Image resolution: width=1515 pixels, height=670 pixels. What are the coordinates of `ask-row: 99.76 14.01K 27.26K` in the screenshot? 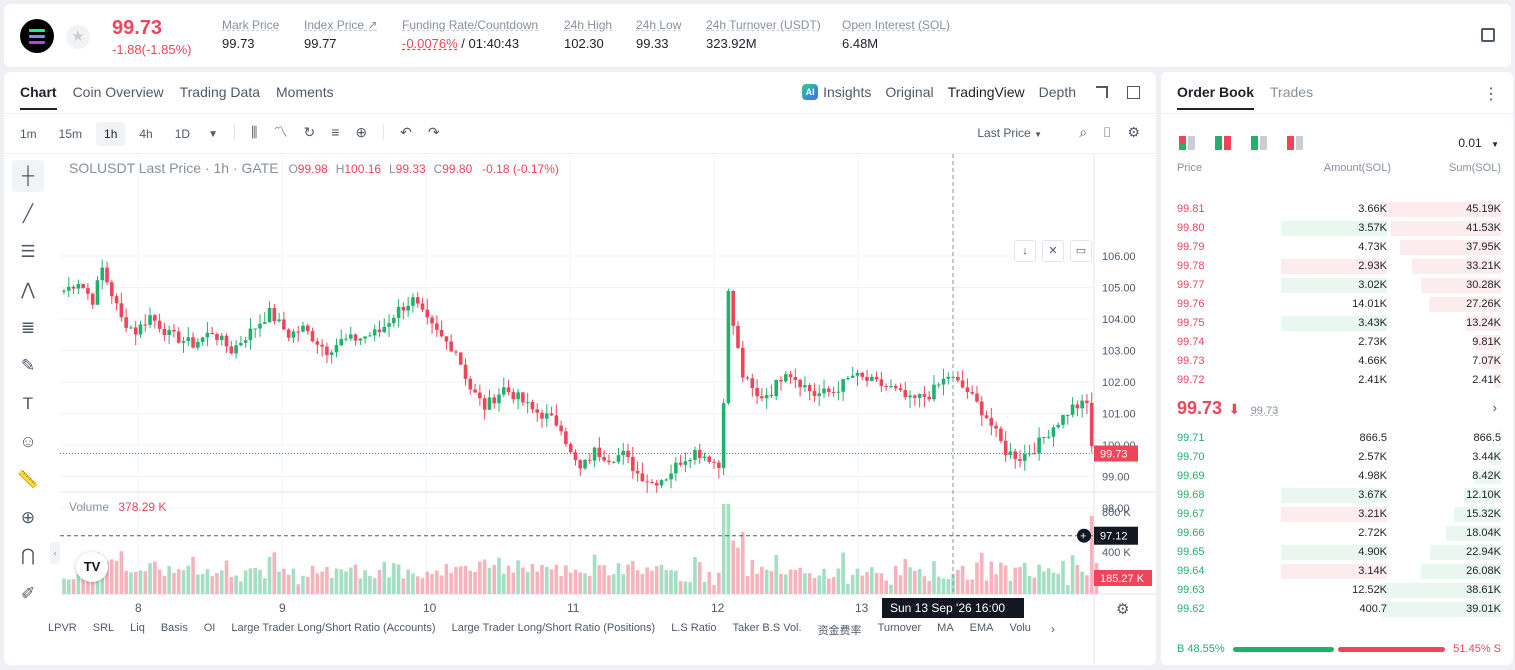 It's located at (1339, 304).